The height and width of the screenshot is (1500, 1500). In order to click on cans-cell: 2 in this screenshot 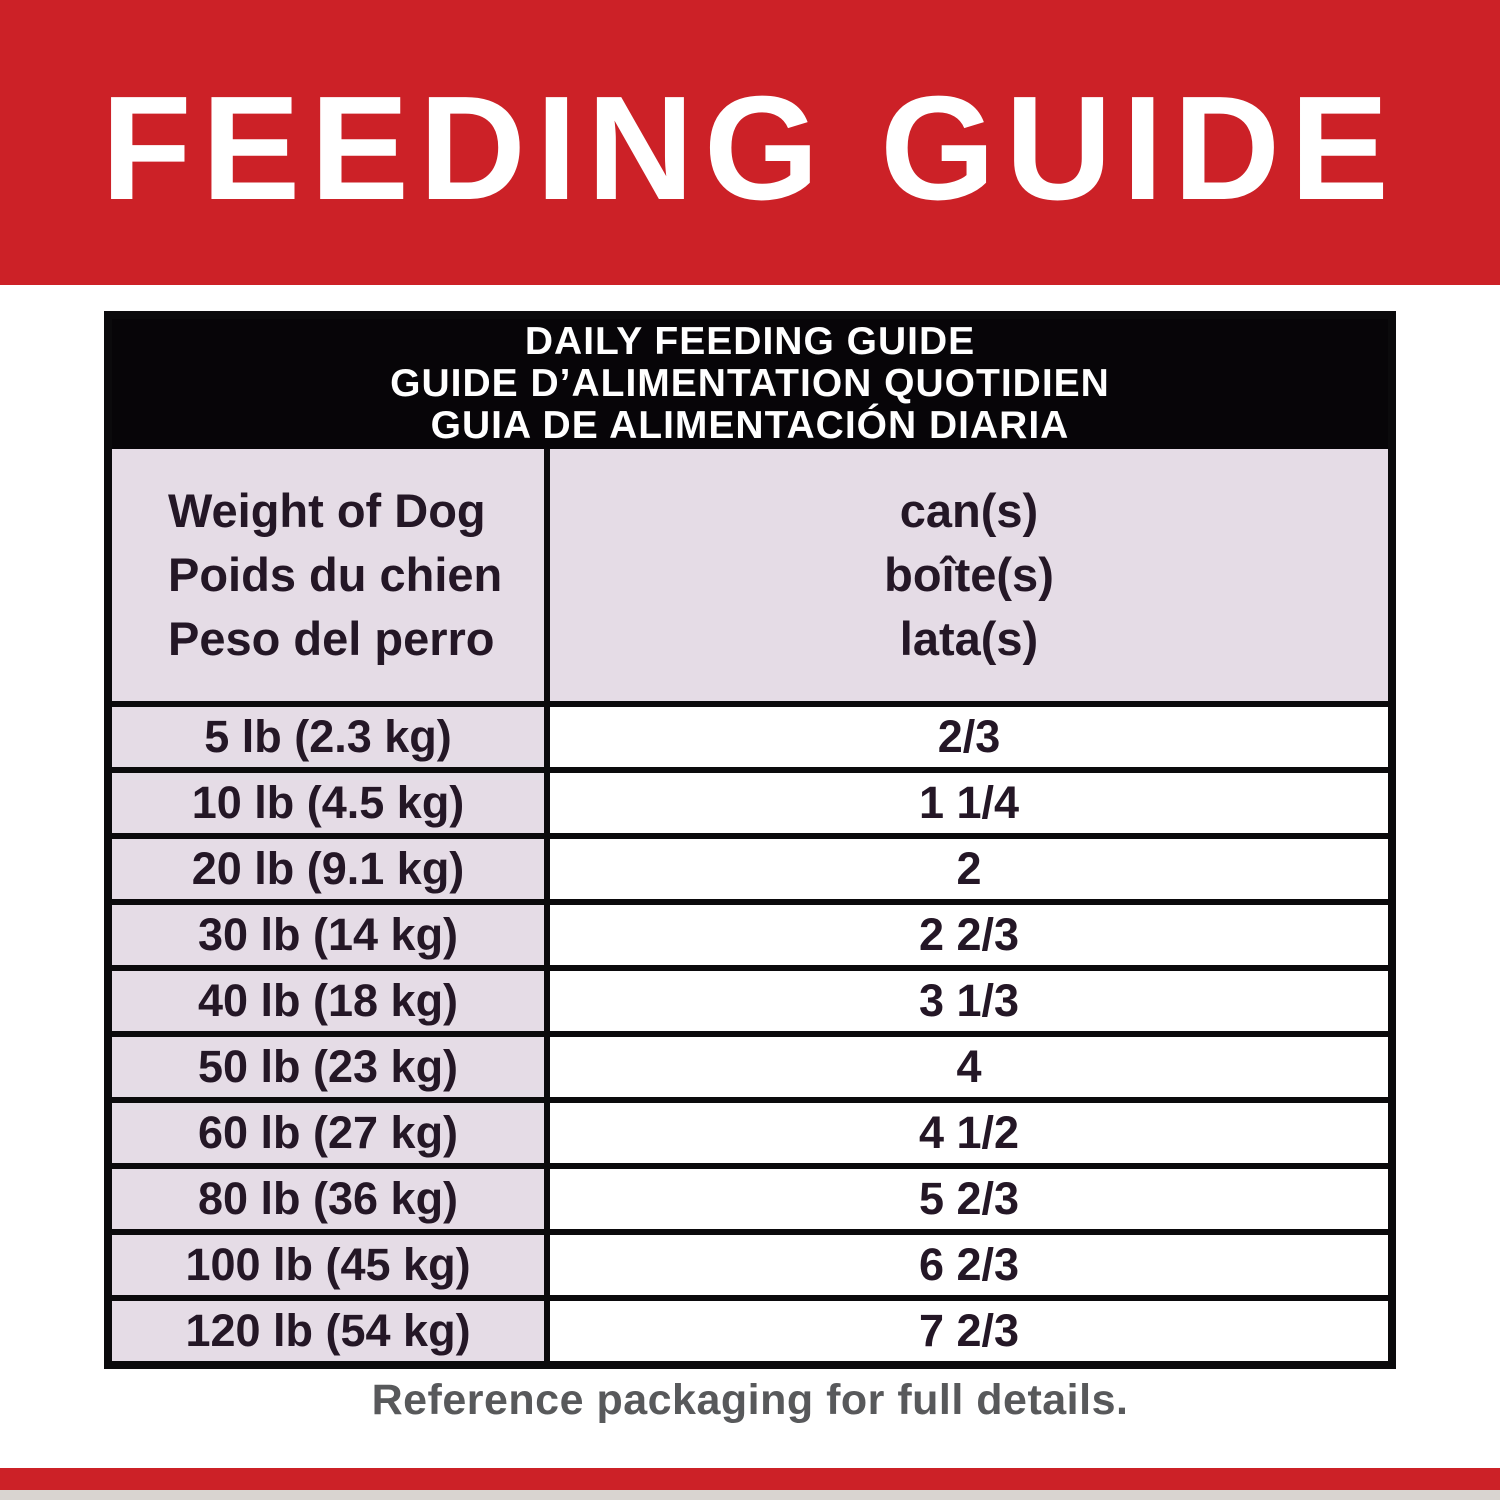, I will do `click(969, 869)`.